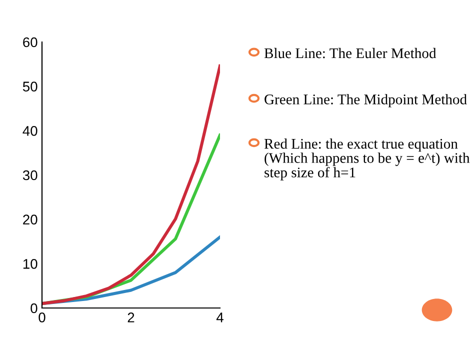 The height and width of the screenshot is (355, 474). I want to click on y-tick-label: 30, so click(30, 175).